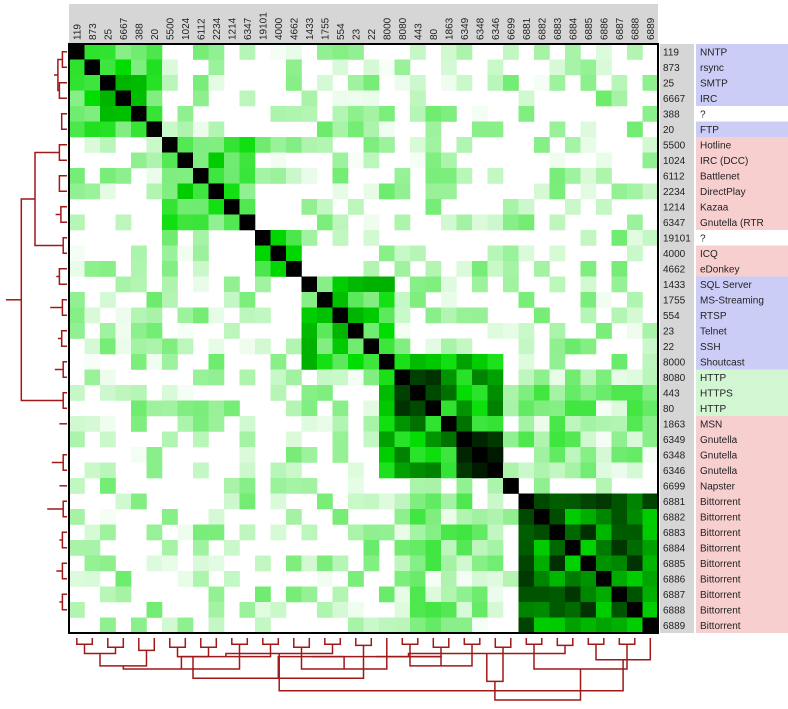  I want to click on row-port-label: 6882, so click(674, 518).